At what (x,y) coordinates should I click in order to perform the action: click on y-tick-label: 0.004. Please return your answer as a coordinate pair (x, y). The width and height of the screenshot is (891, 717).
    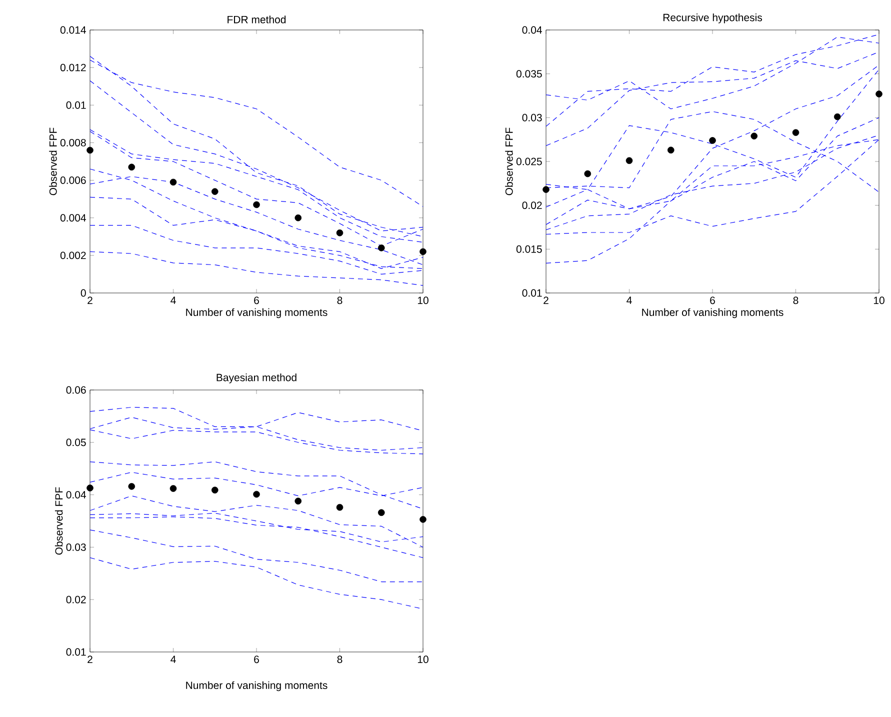
    Looking at the image, I should click on (73, 218).